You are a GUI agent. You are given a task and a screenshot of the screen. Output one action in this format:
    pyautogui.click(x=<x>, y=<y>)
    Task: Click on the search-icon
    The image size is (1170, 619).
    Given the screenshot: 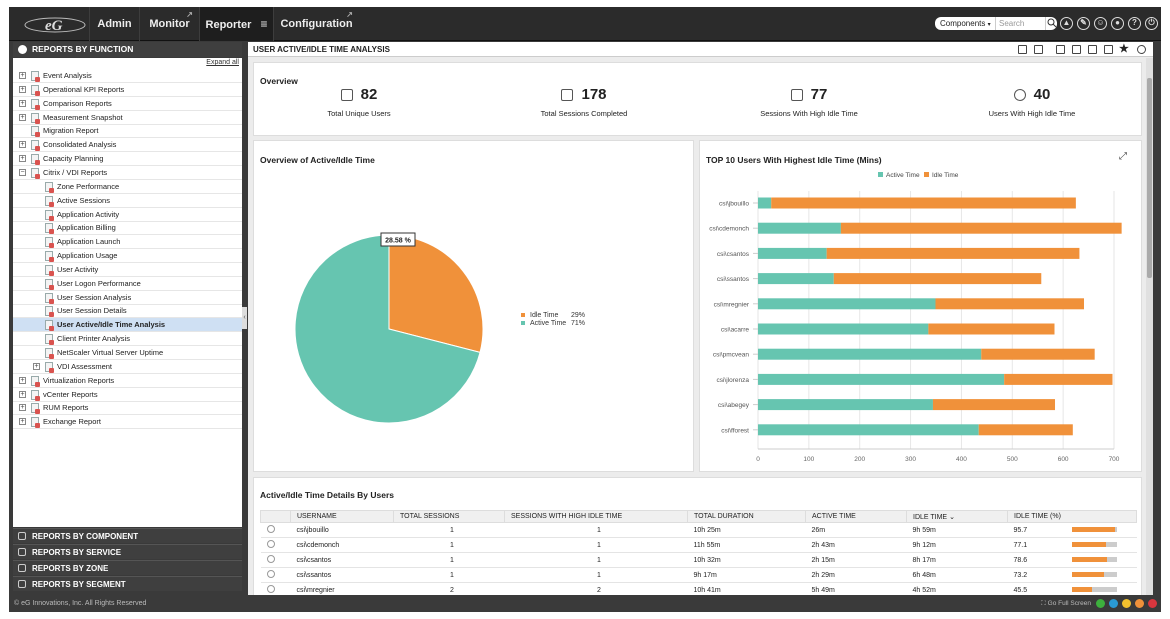 What is the action you would take?
    pyautogui.click(x=1051, y=23)
    